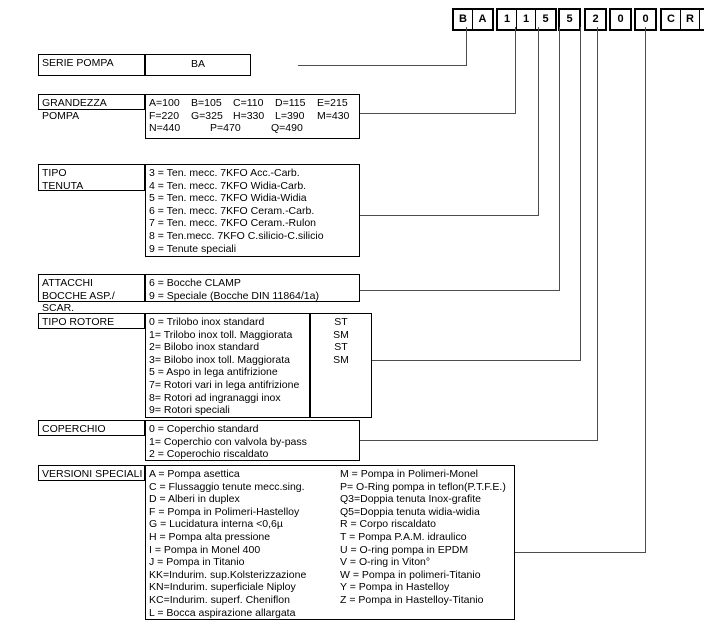 Image resolution: width=704 pixels, height=632 pixels. I want to click on connector-tenuta-vertical, so click(538, 121).